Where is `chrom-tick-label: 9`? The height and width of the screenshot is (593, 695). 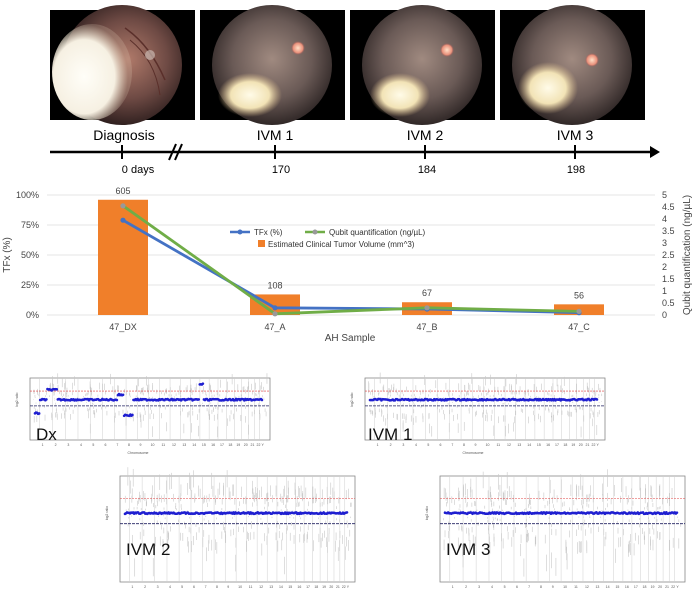 chrom-tick-label: 9 is located at coordinates (228, 587).